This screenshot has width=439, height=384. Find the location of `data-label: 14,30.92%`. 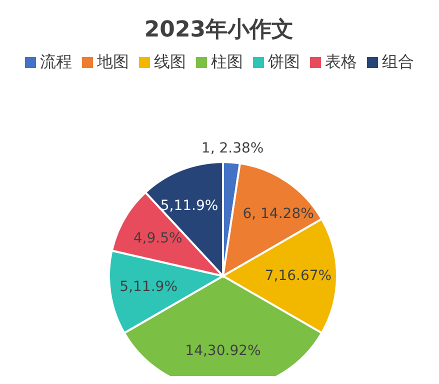

data-label: 14,30.92% is located at coordinates (223, 351).